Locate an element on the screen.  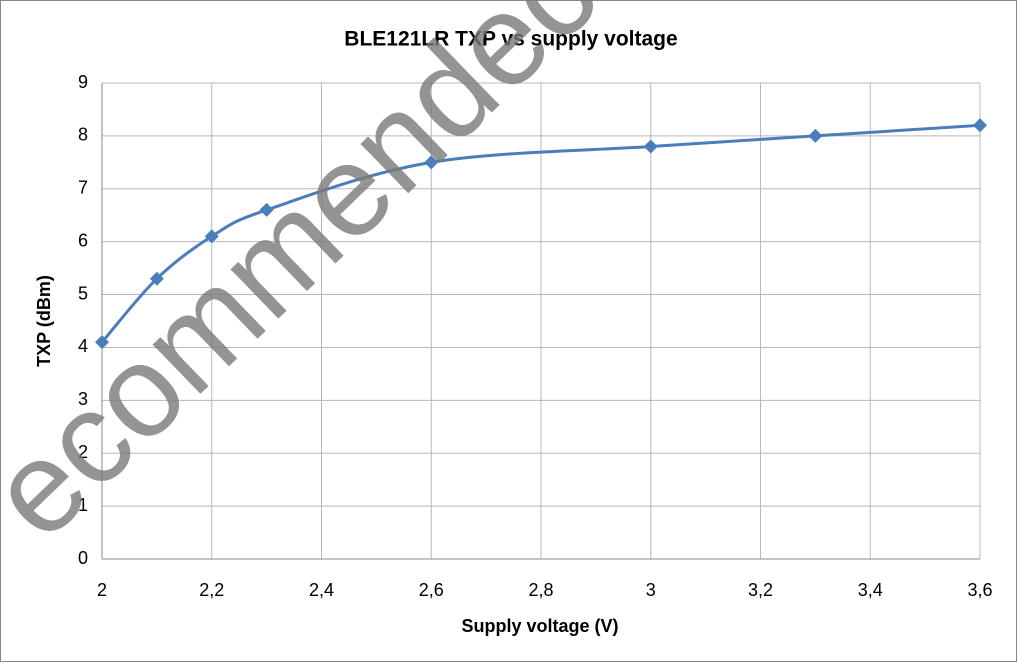
y-tick-label: 4 is located at coordinates (83, 346).